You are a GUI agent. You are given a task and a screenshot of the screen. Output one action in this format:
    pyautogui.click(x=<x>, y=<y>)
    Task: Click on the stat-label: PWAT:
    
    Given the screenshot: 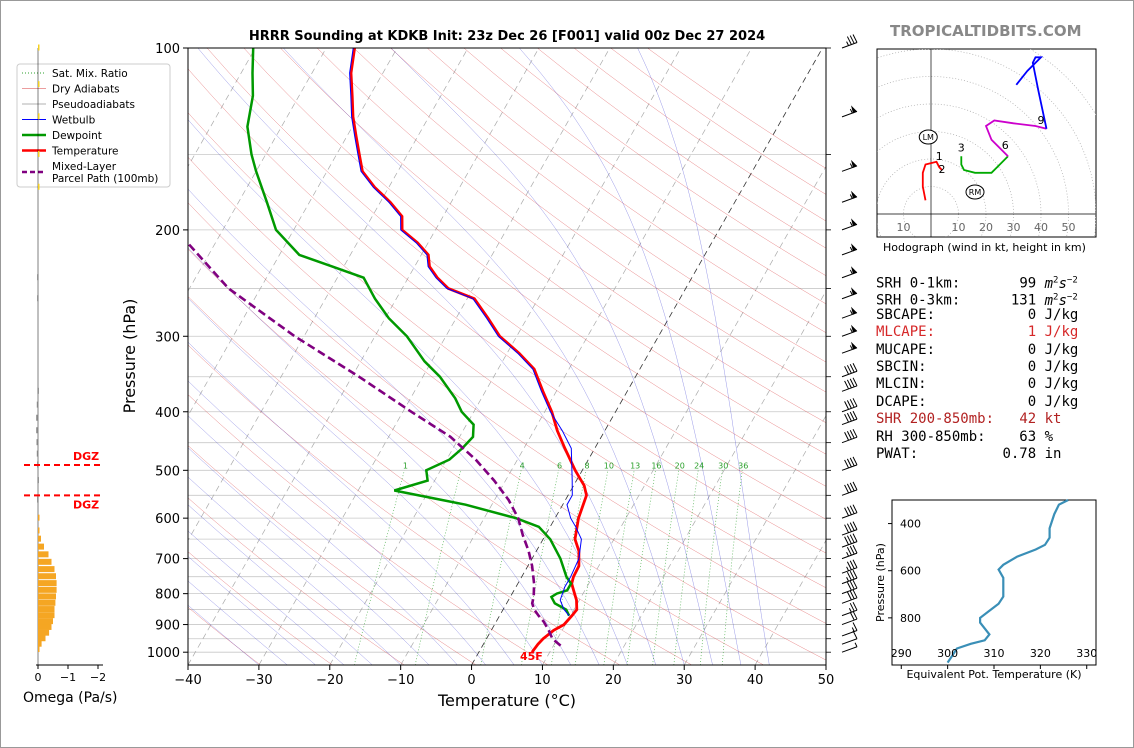 What is the action you would take?
    pyautogui.click(x=897, y=453)
    